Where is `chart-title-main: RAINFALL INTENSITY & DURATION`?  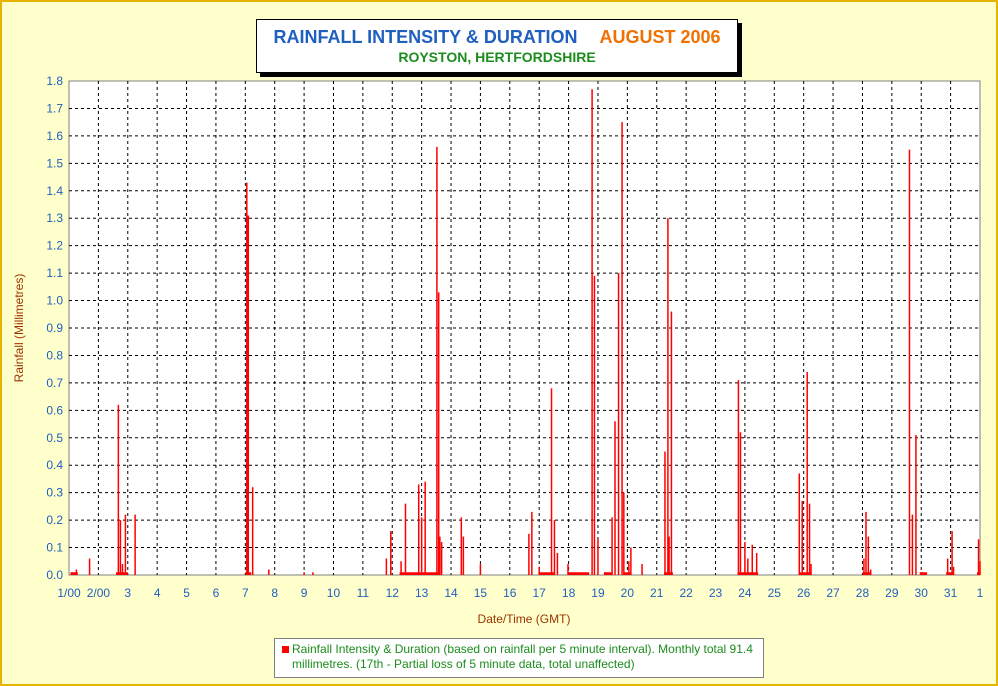 chart-title-main: RAINFALL INTENSITY & DURATION is located at coordinates (425, 37).